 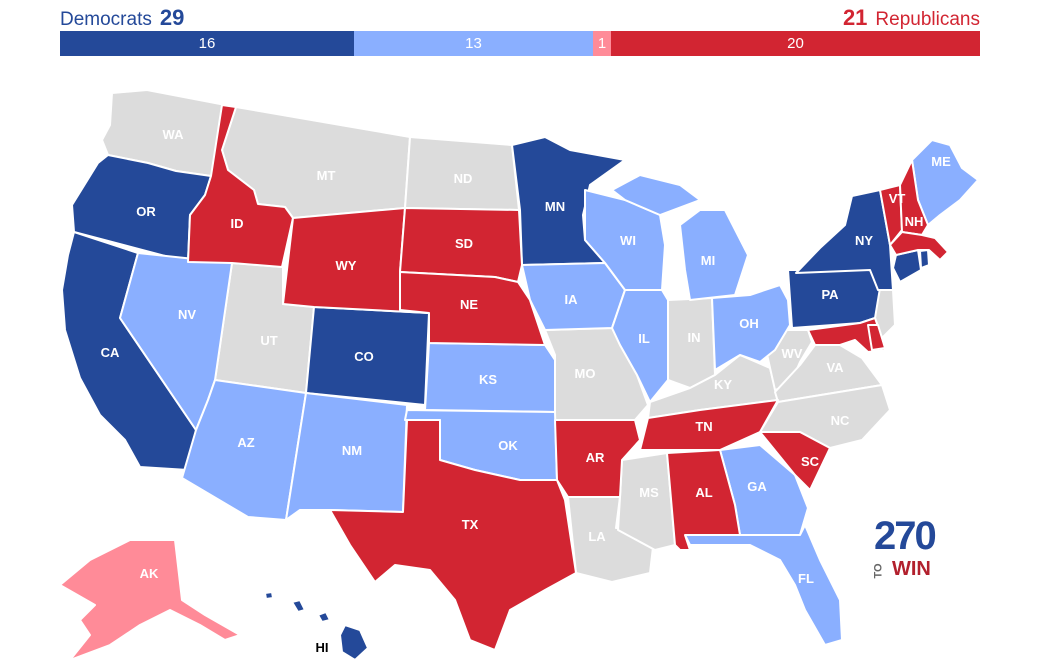 What do you see at coordinates (326, 175) in the screenshot?
I see `label-mt: MT` at bounding box center [326, 175].